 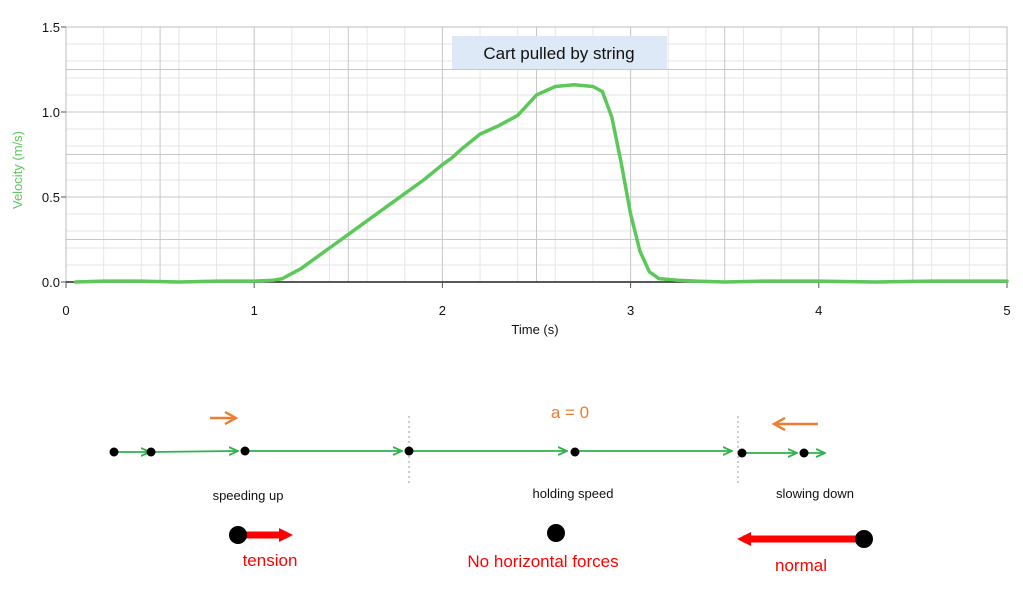 What do you see at coordinates (193, 451) in the screenshot?
I see `displacement-arrow` at bounding box center [193, 451].